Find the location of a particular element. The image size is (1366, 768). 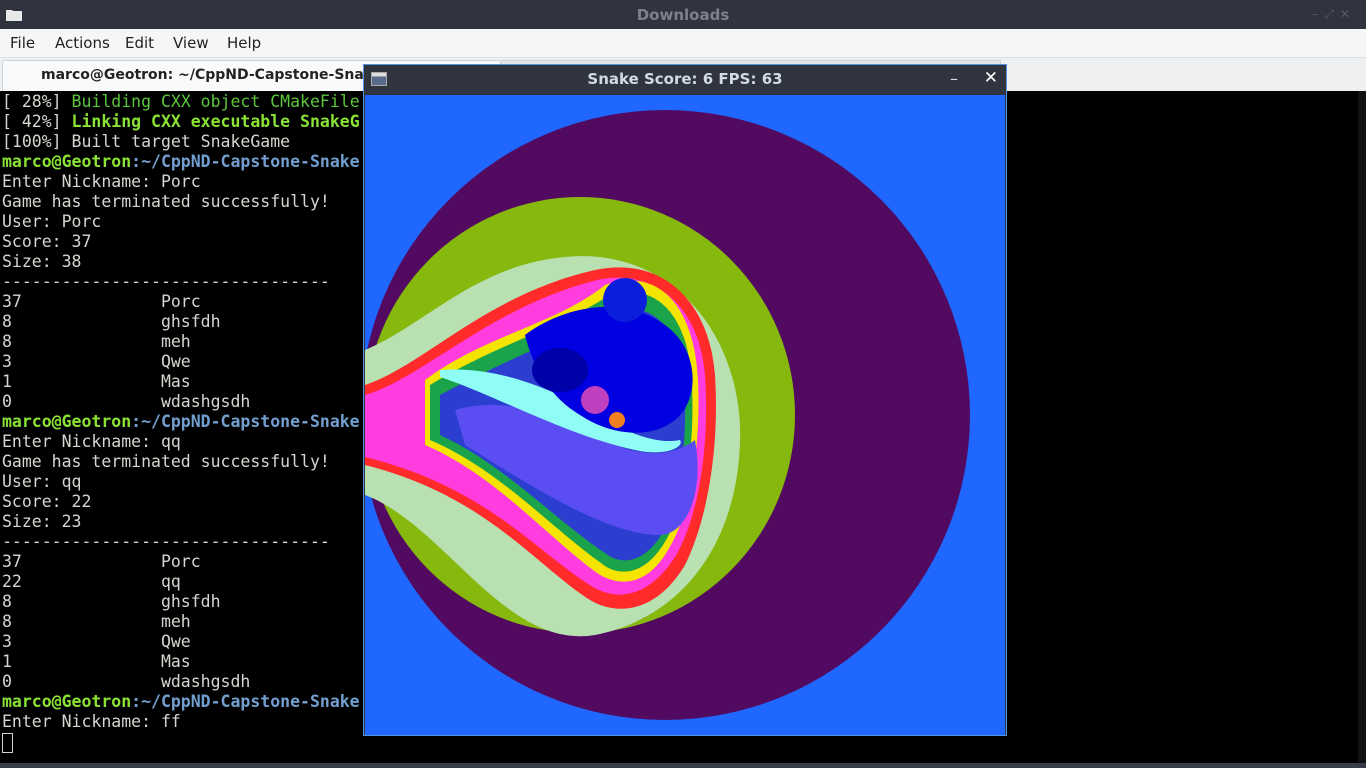

terminal-line: Size: 23 is located at coordinates (42, 521).